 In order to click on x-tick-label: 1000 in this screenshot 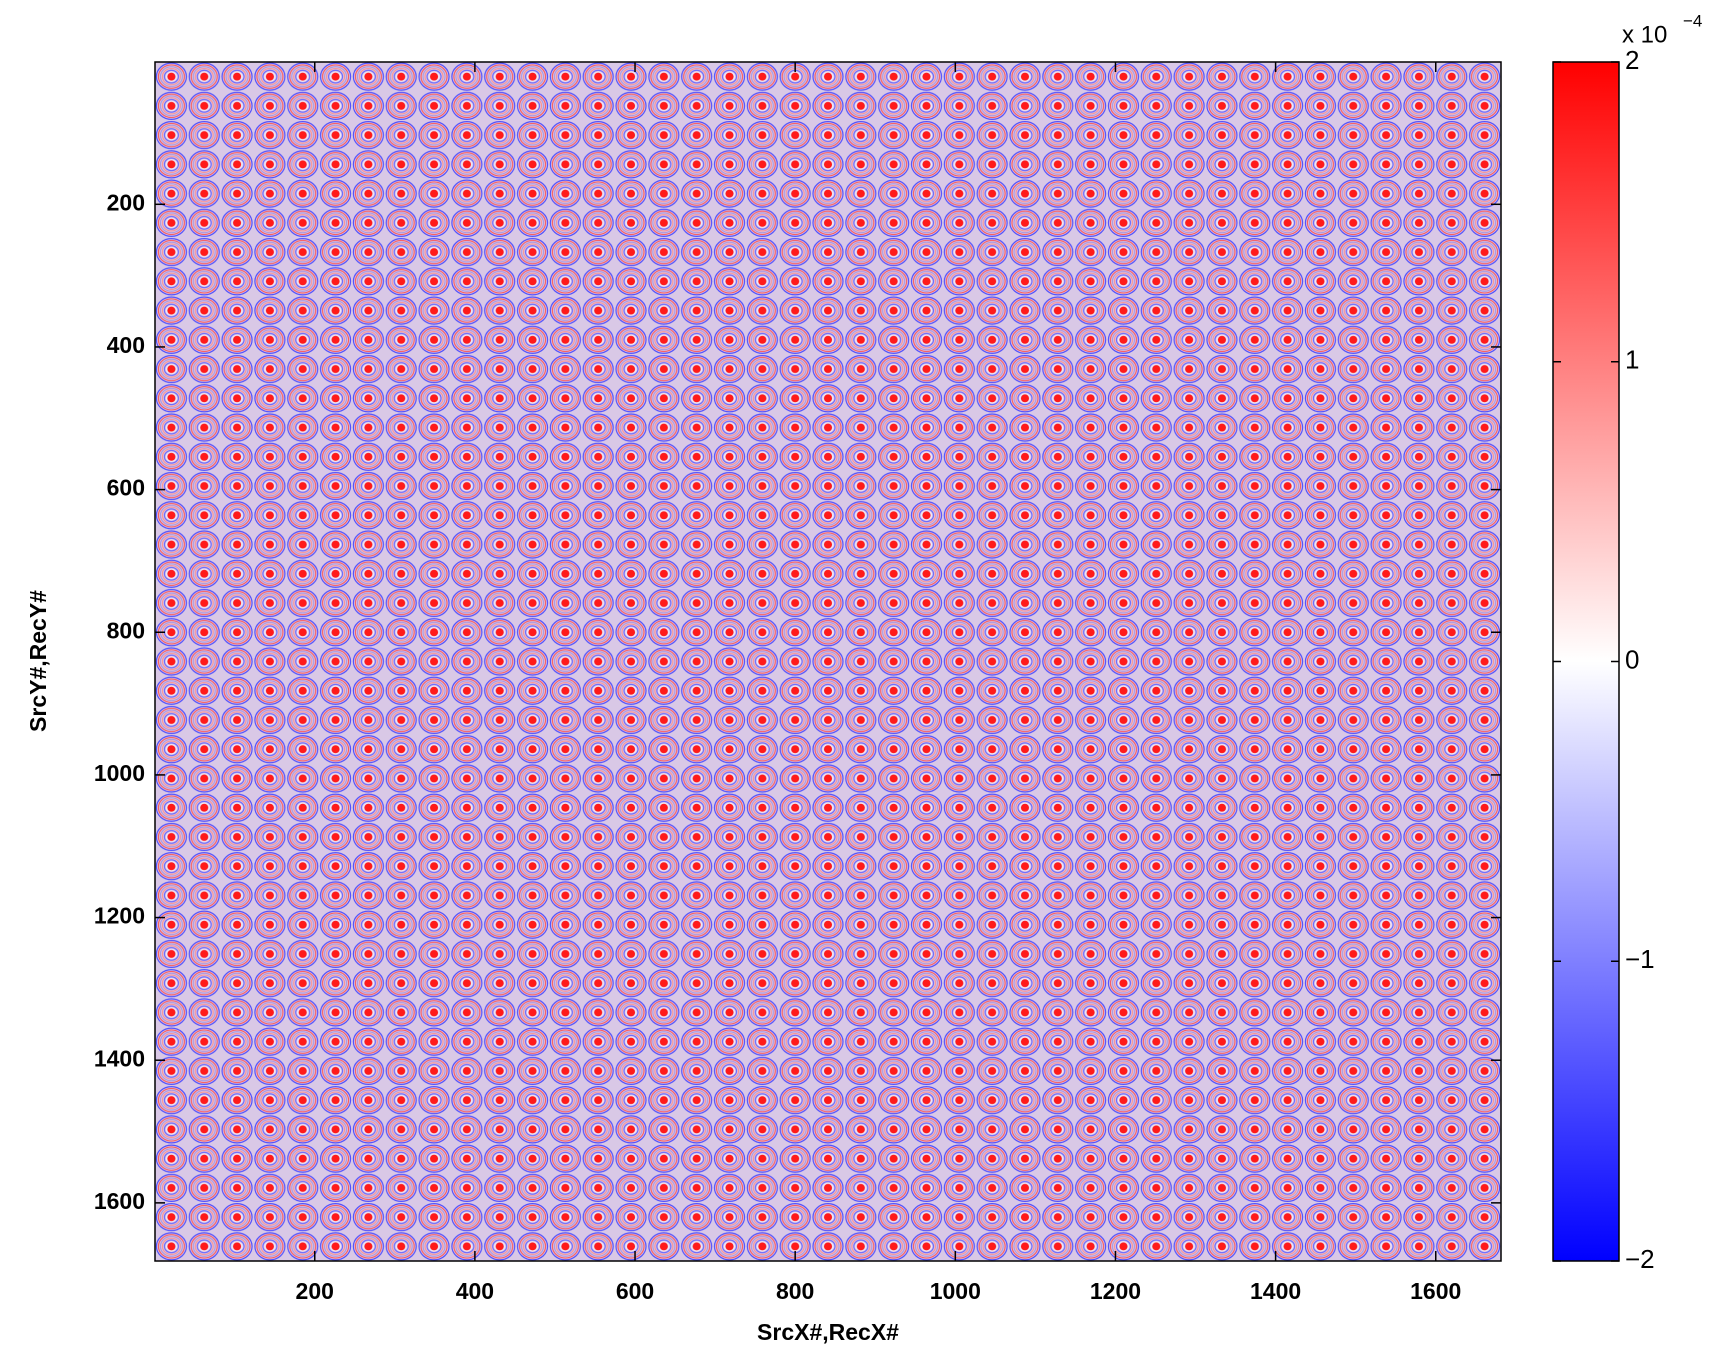, I will do `click(955, 1291)`.